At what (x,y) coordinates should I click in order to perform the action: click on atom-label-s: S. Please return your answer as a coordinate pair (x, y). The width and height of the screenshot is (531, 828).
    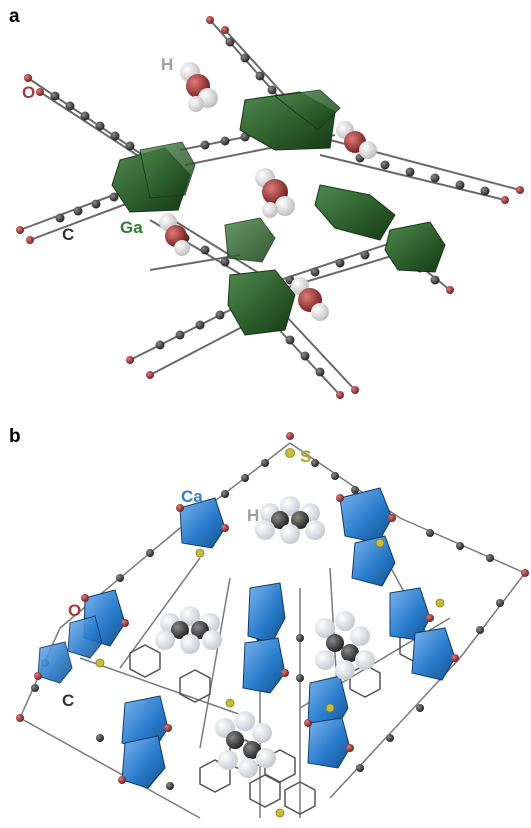
    Looking at the image, I should click on (305, 456).